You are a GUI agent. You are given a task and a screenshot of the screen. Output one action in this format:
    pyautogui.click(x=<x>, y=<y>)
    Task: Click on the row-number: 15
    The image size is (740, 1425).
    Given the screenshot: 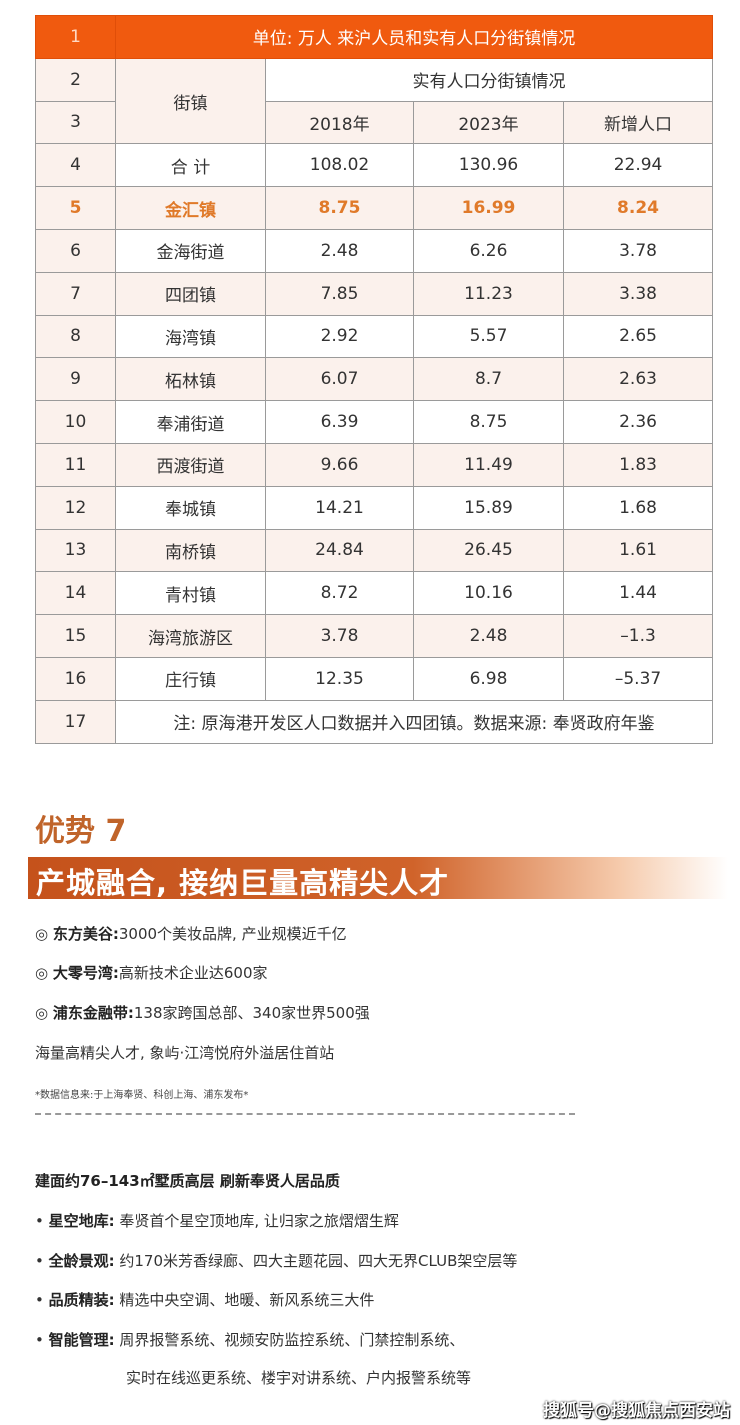 What is the action you would take?
    pyautogui.click(x=75, y=636)
    